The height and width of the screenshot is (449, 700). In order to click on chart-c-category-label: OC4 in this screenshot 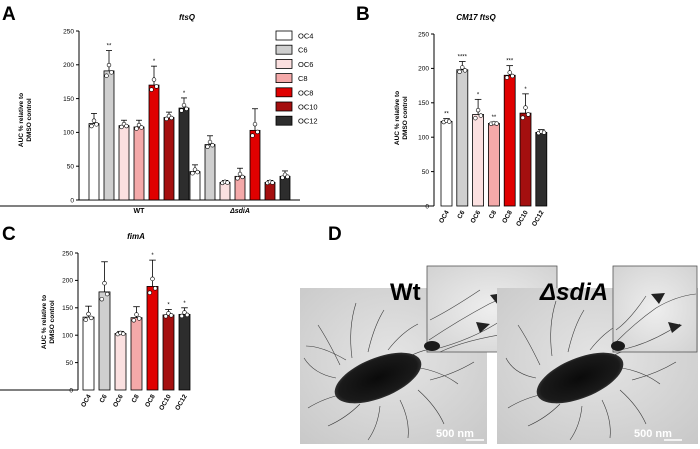, I will do `click(86, 400)`.